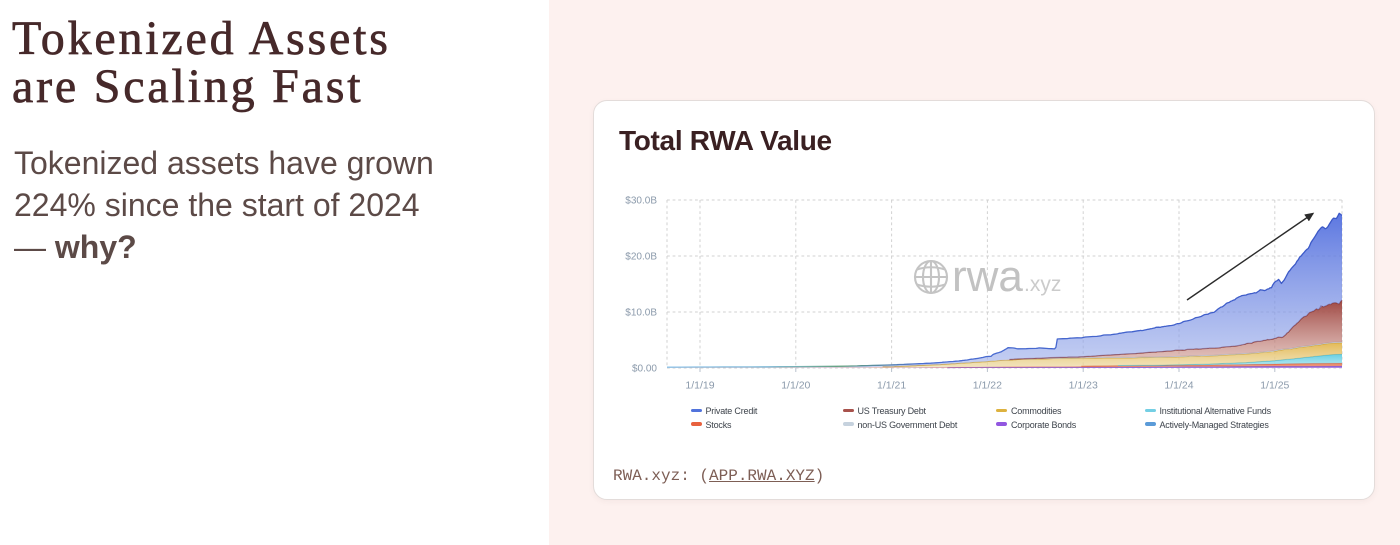  What do you see at coordinates (987, 276) in the screenshot?
I see `svg-text: rwa` at bounding box center [987, 276].